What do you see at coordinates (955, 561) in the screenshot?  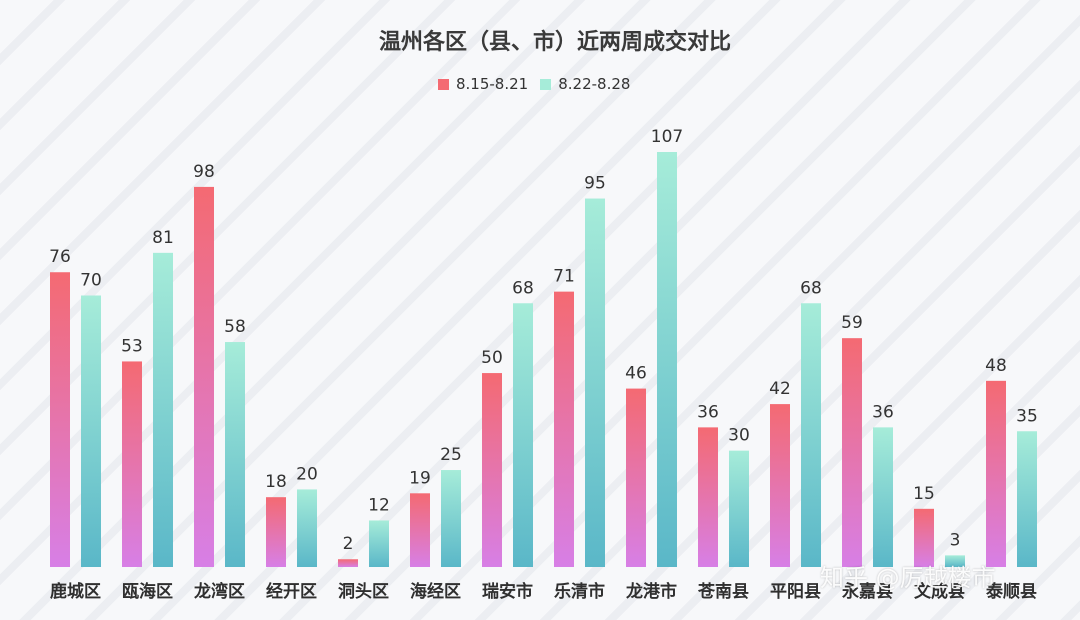 I see `bar-文成县-series-2` at bounding box center [955, 561].